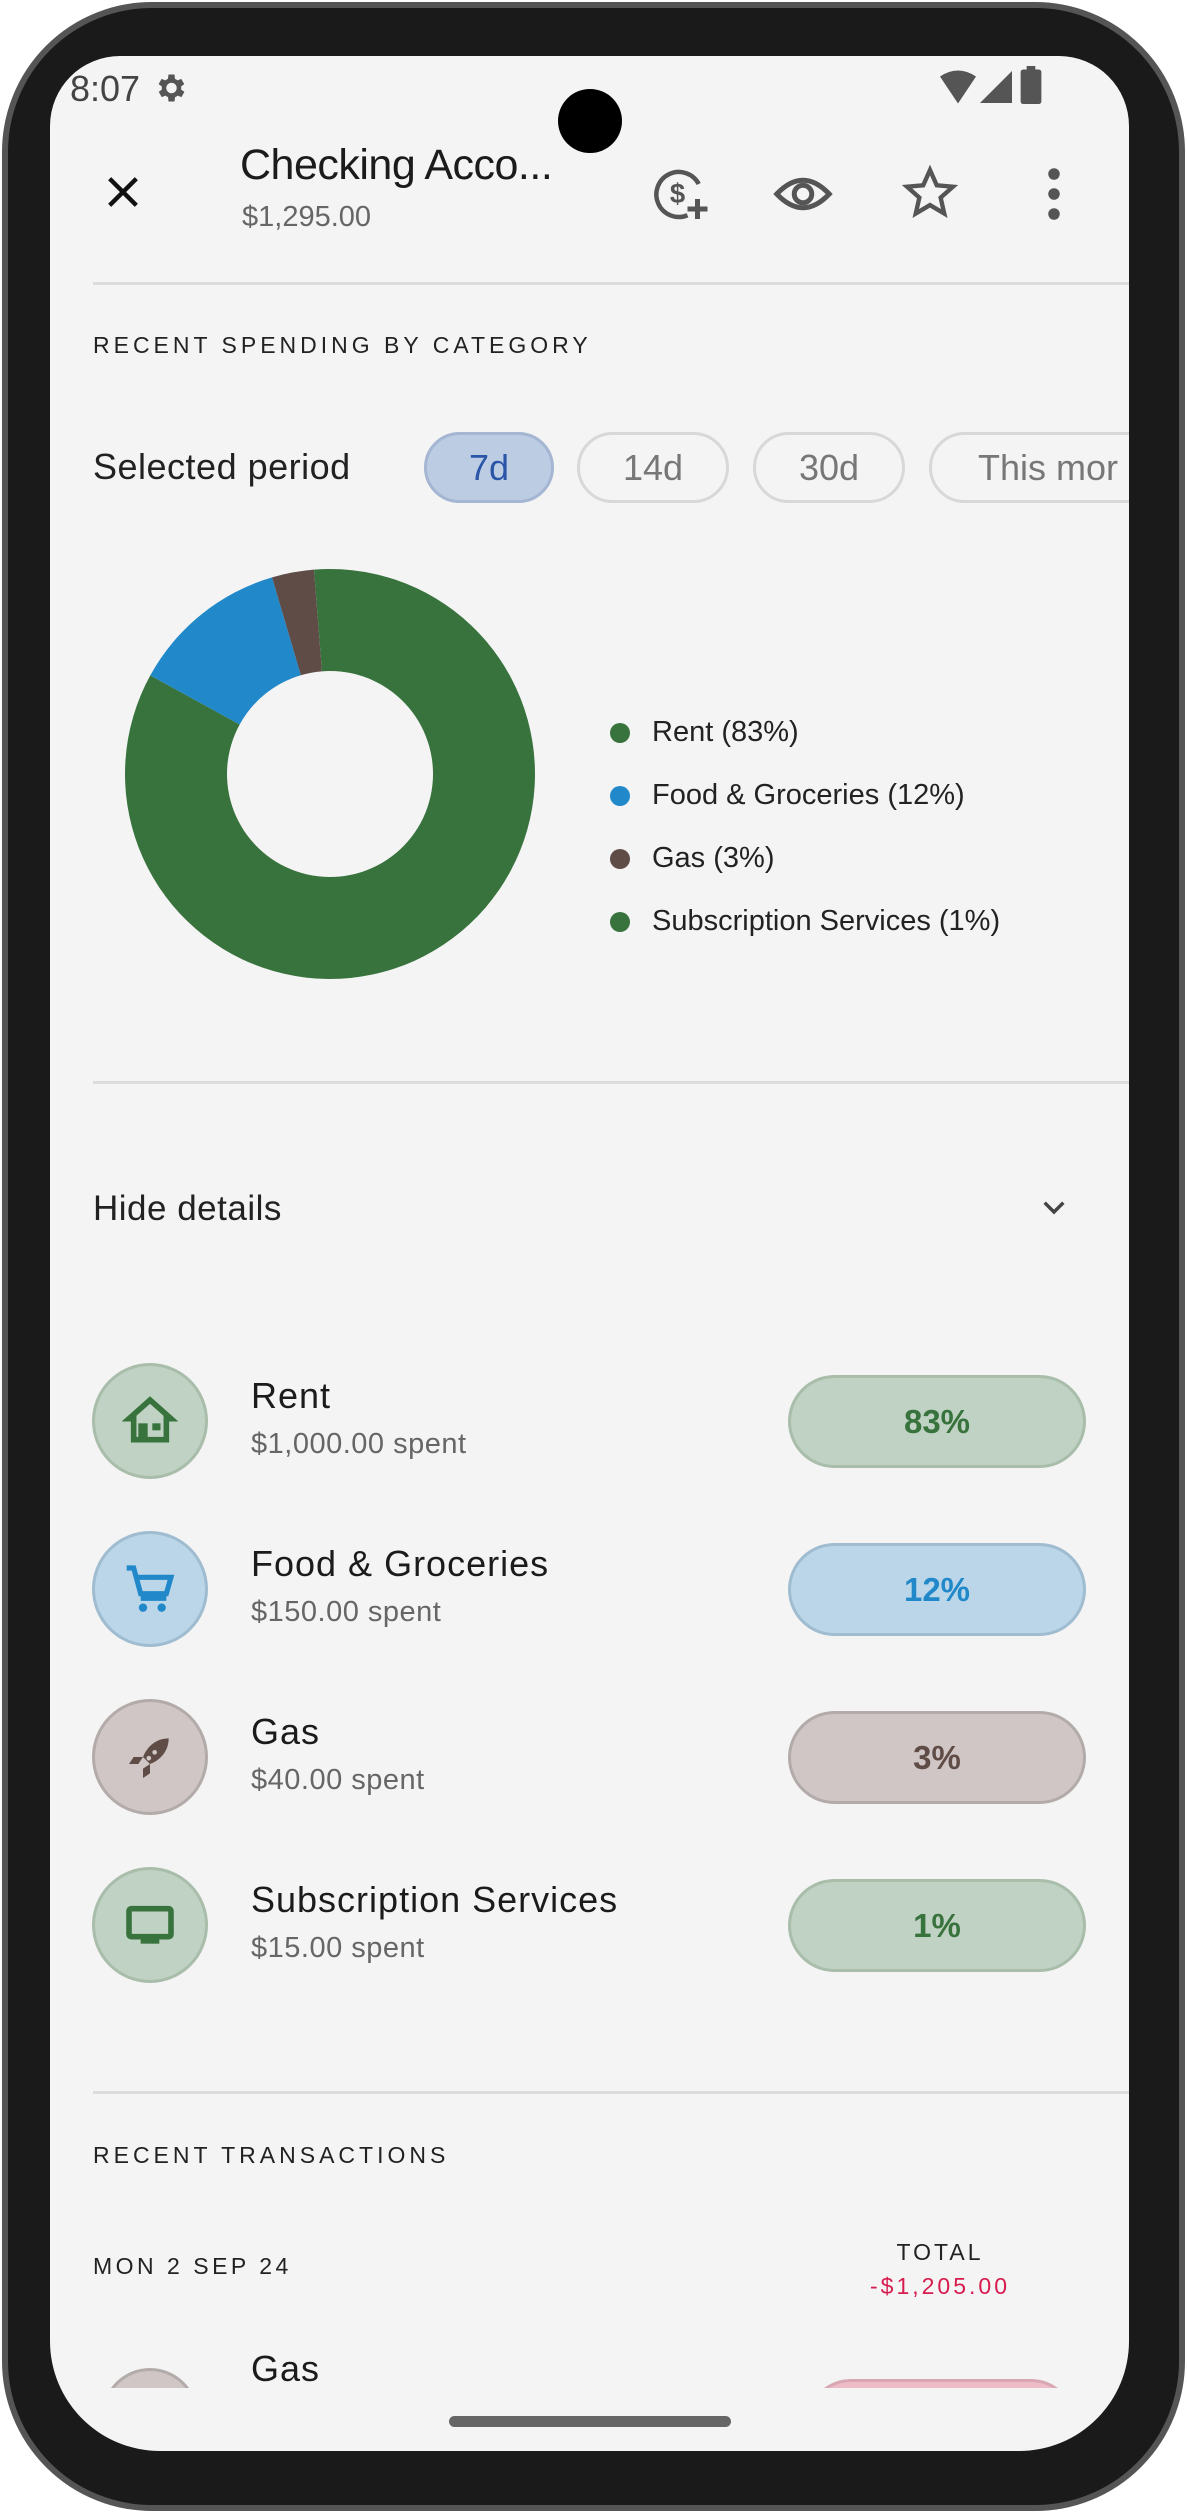 The image size is (1187, 2513). Describe the element at coordinates (346, 1612) in the screenshot. I see `category-spent: $150.00 spent` at that location.